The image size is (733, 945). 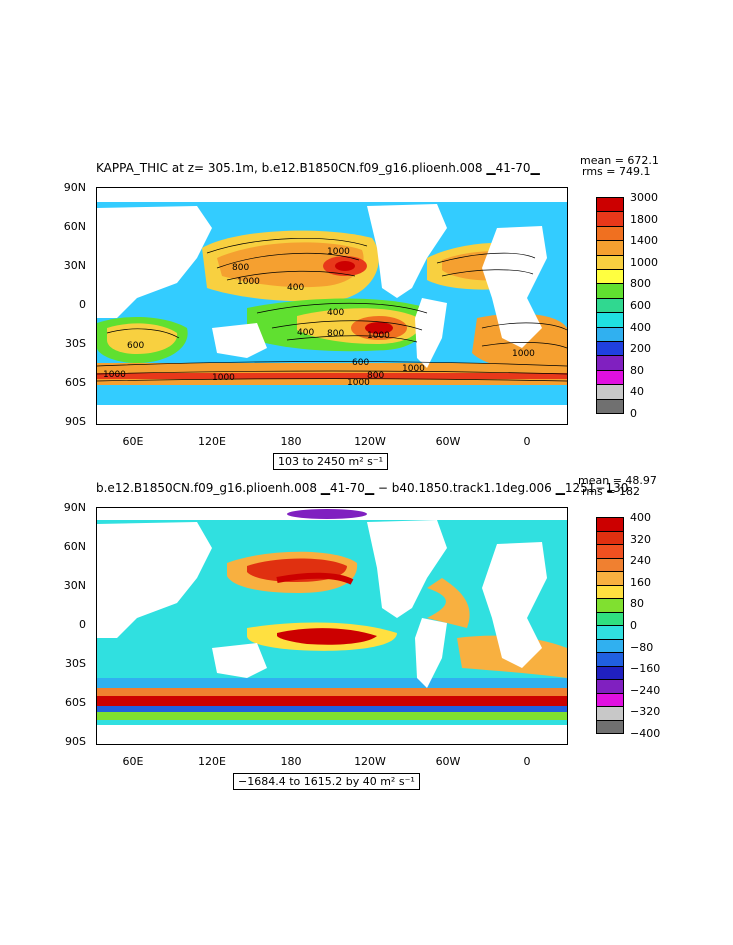 I want to click on top-npac-core, so click(x=345, y=266).